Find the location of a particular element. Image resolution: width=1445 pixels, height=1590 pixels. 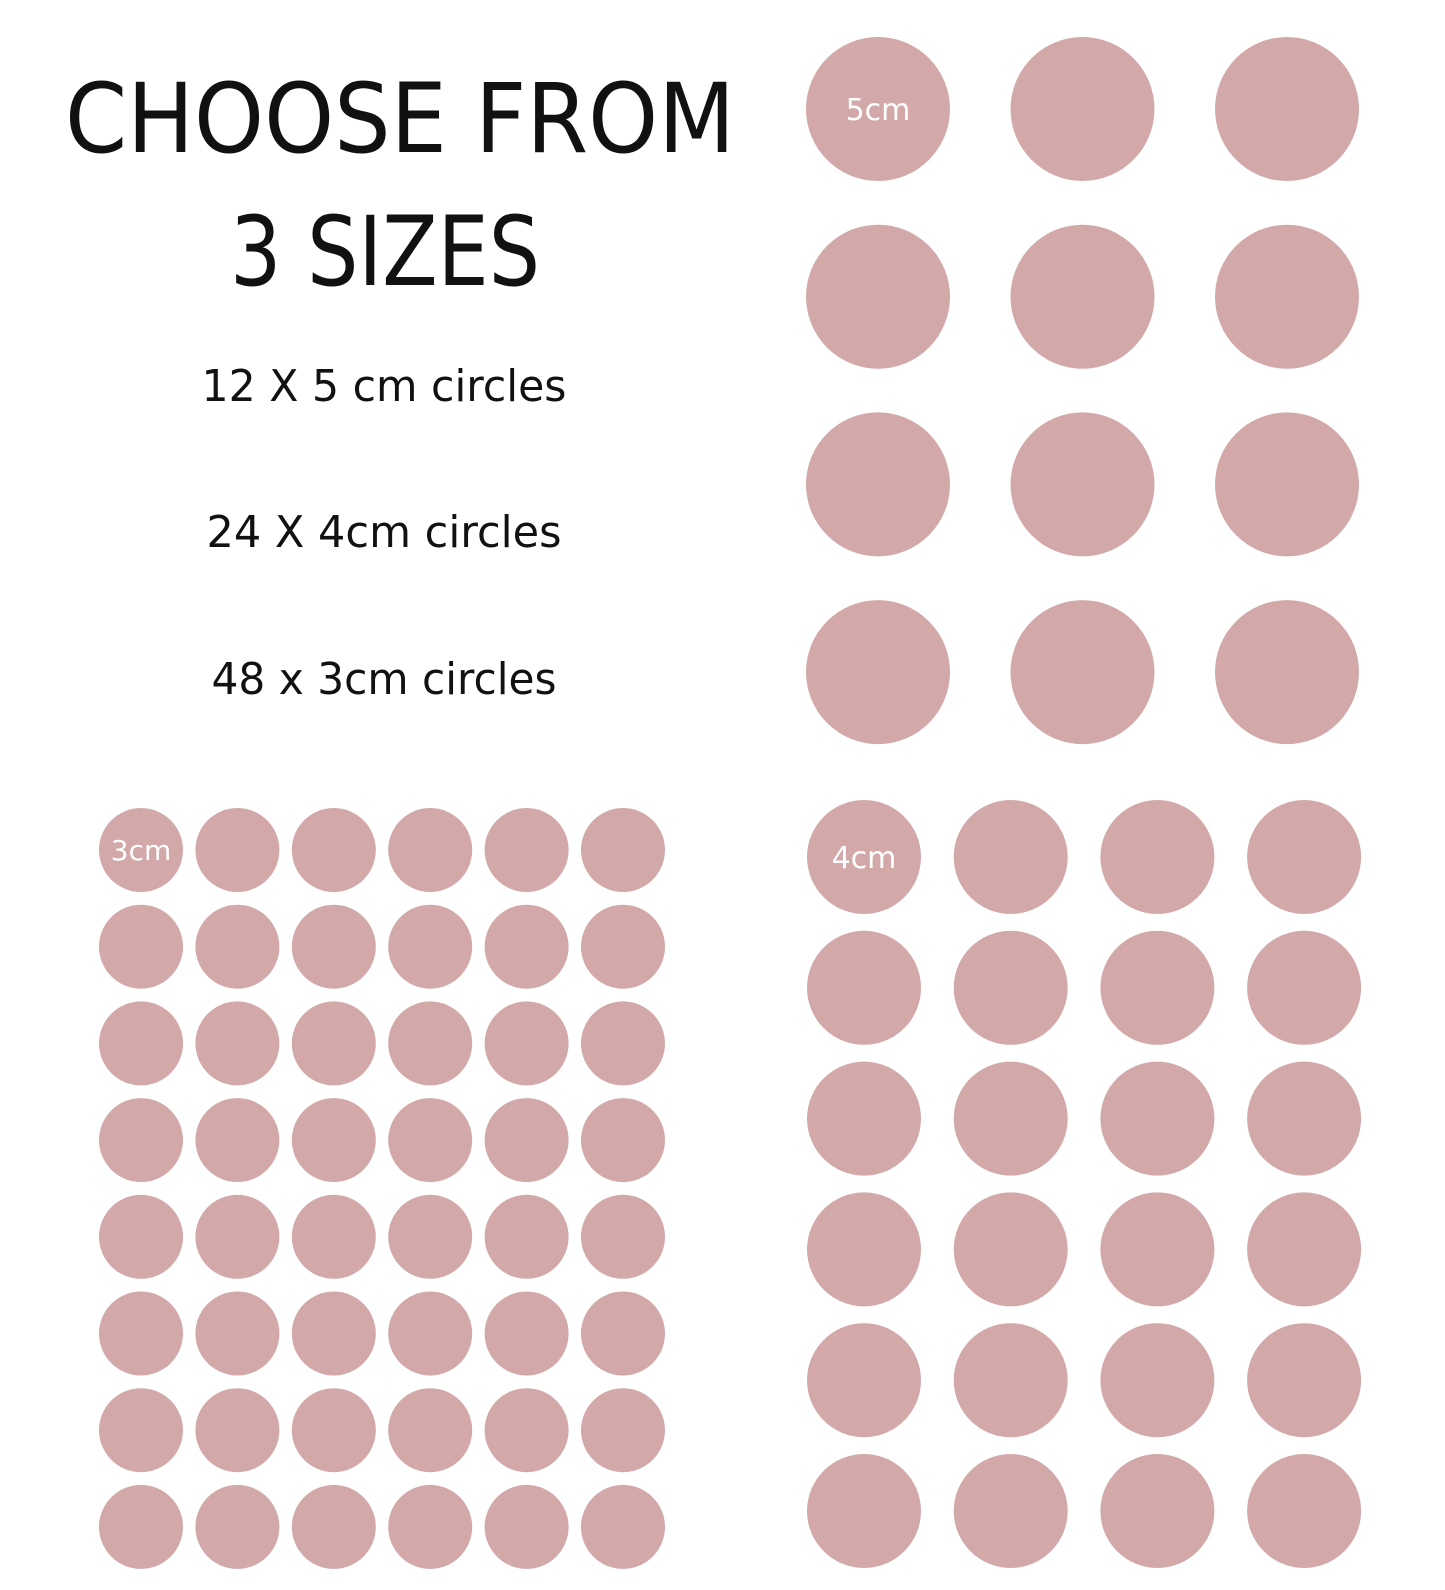

title-line-1: CHOOSE FROM is located at coordinates (400, 119).